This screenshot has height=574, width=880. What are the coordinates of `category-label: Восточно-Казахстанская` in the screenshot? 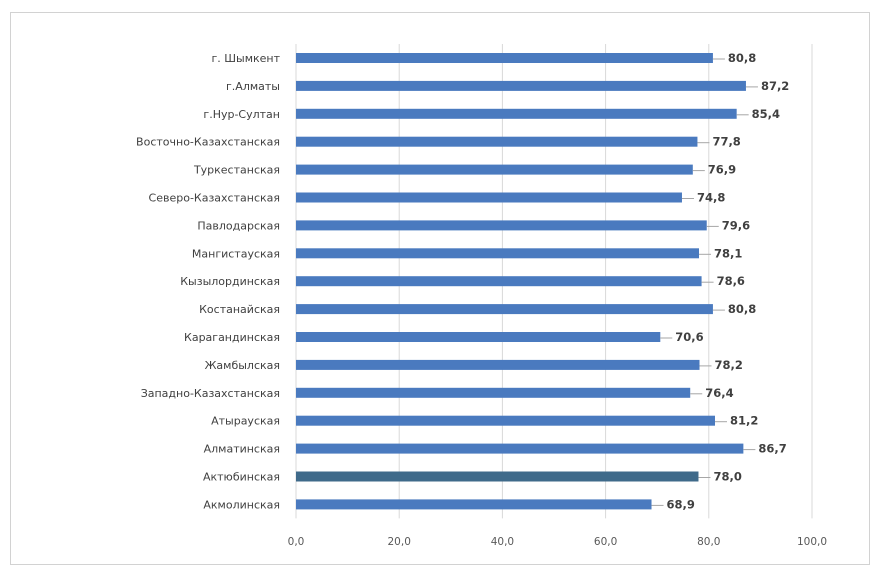 It's located at (208, 142).